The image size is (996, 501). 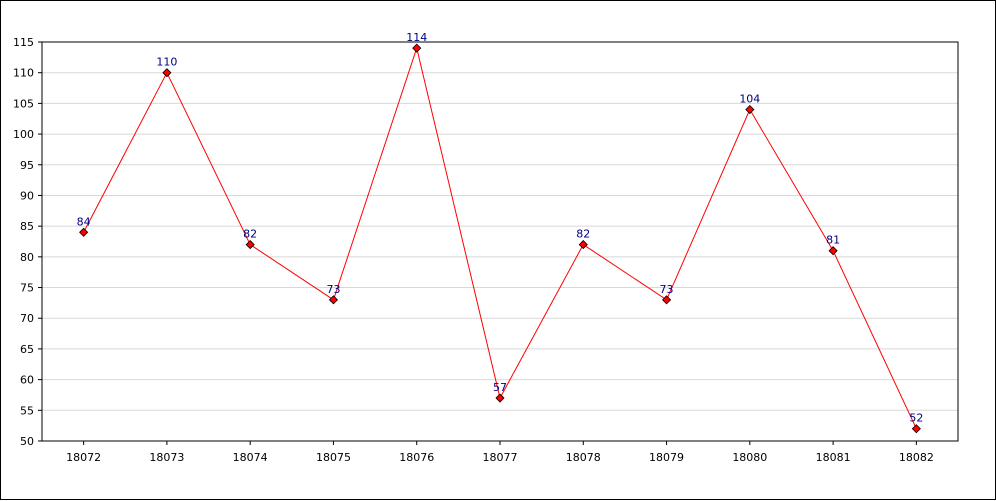 I want to click on x-tick-label: 18081, so click(x=833, y=457).